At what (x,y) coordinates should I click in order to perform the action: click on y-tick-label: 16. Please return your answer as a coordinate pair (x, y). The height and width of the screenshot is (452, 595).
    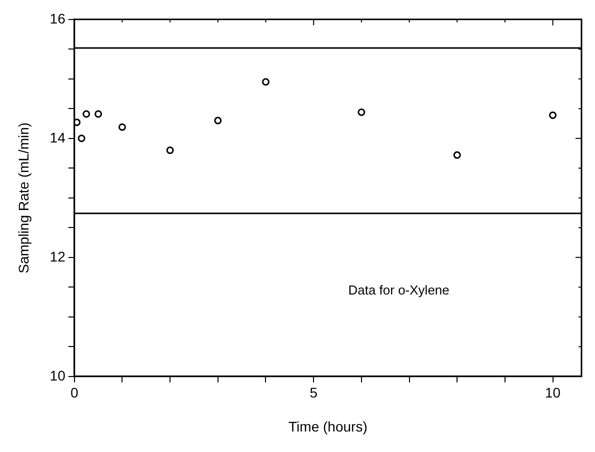
    Looking at the image, I should click on (58, 18).